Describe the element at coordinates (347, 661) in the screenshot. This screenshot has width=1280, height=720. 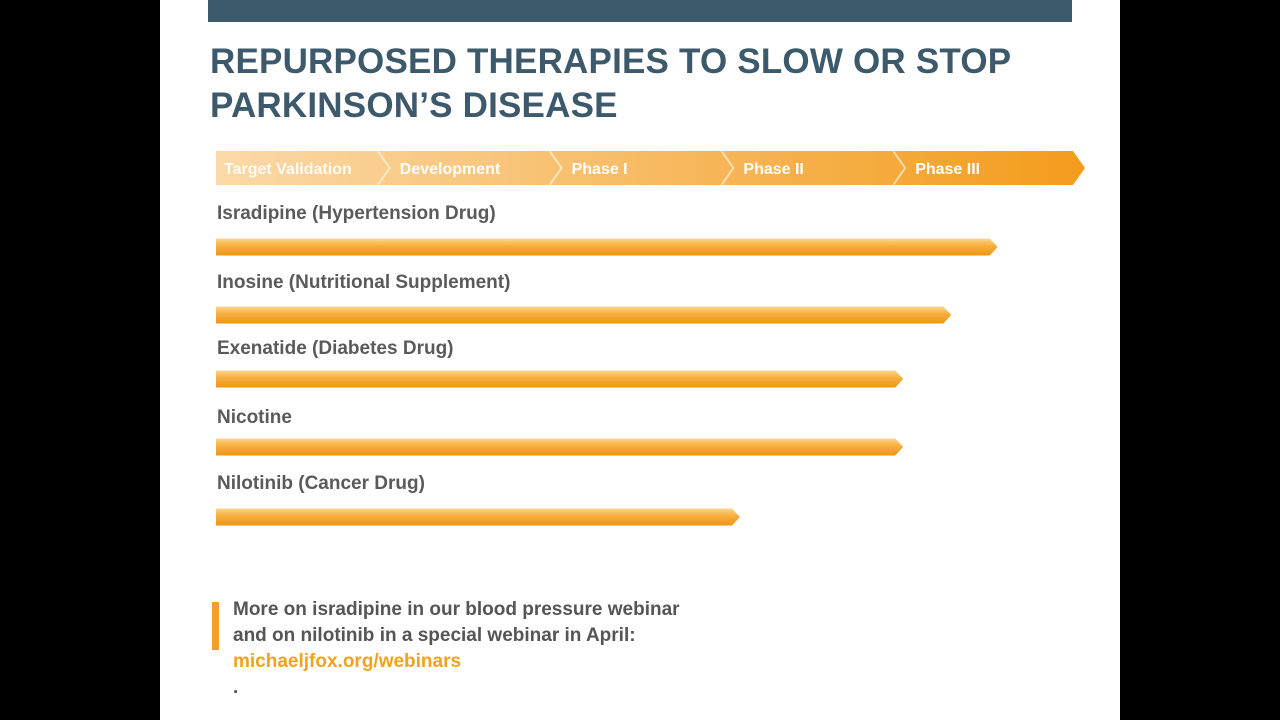
I see `webinars-link: michaeljfox.org/webinars` at that location.